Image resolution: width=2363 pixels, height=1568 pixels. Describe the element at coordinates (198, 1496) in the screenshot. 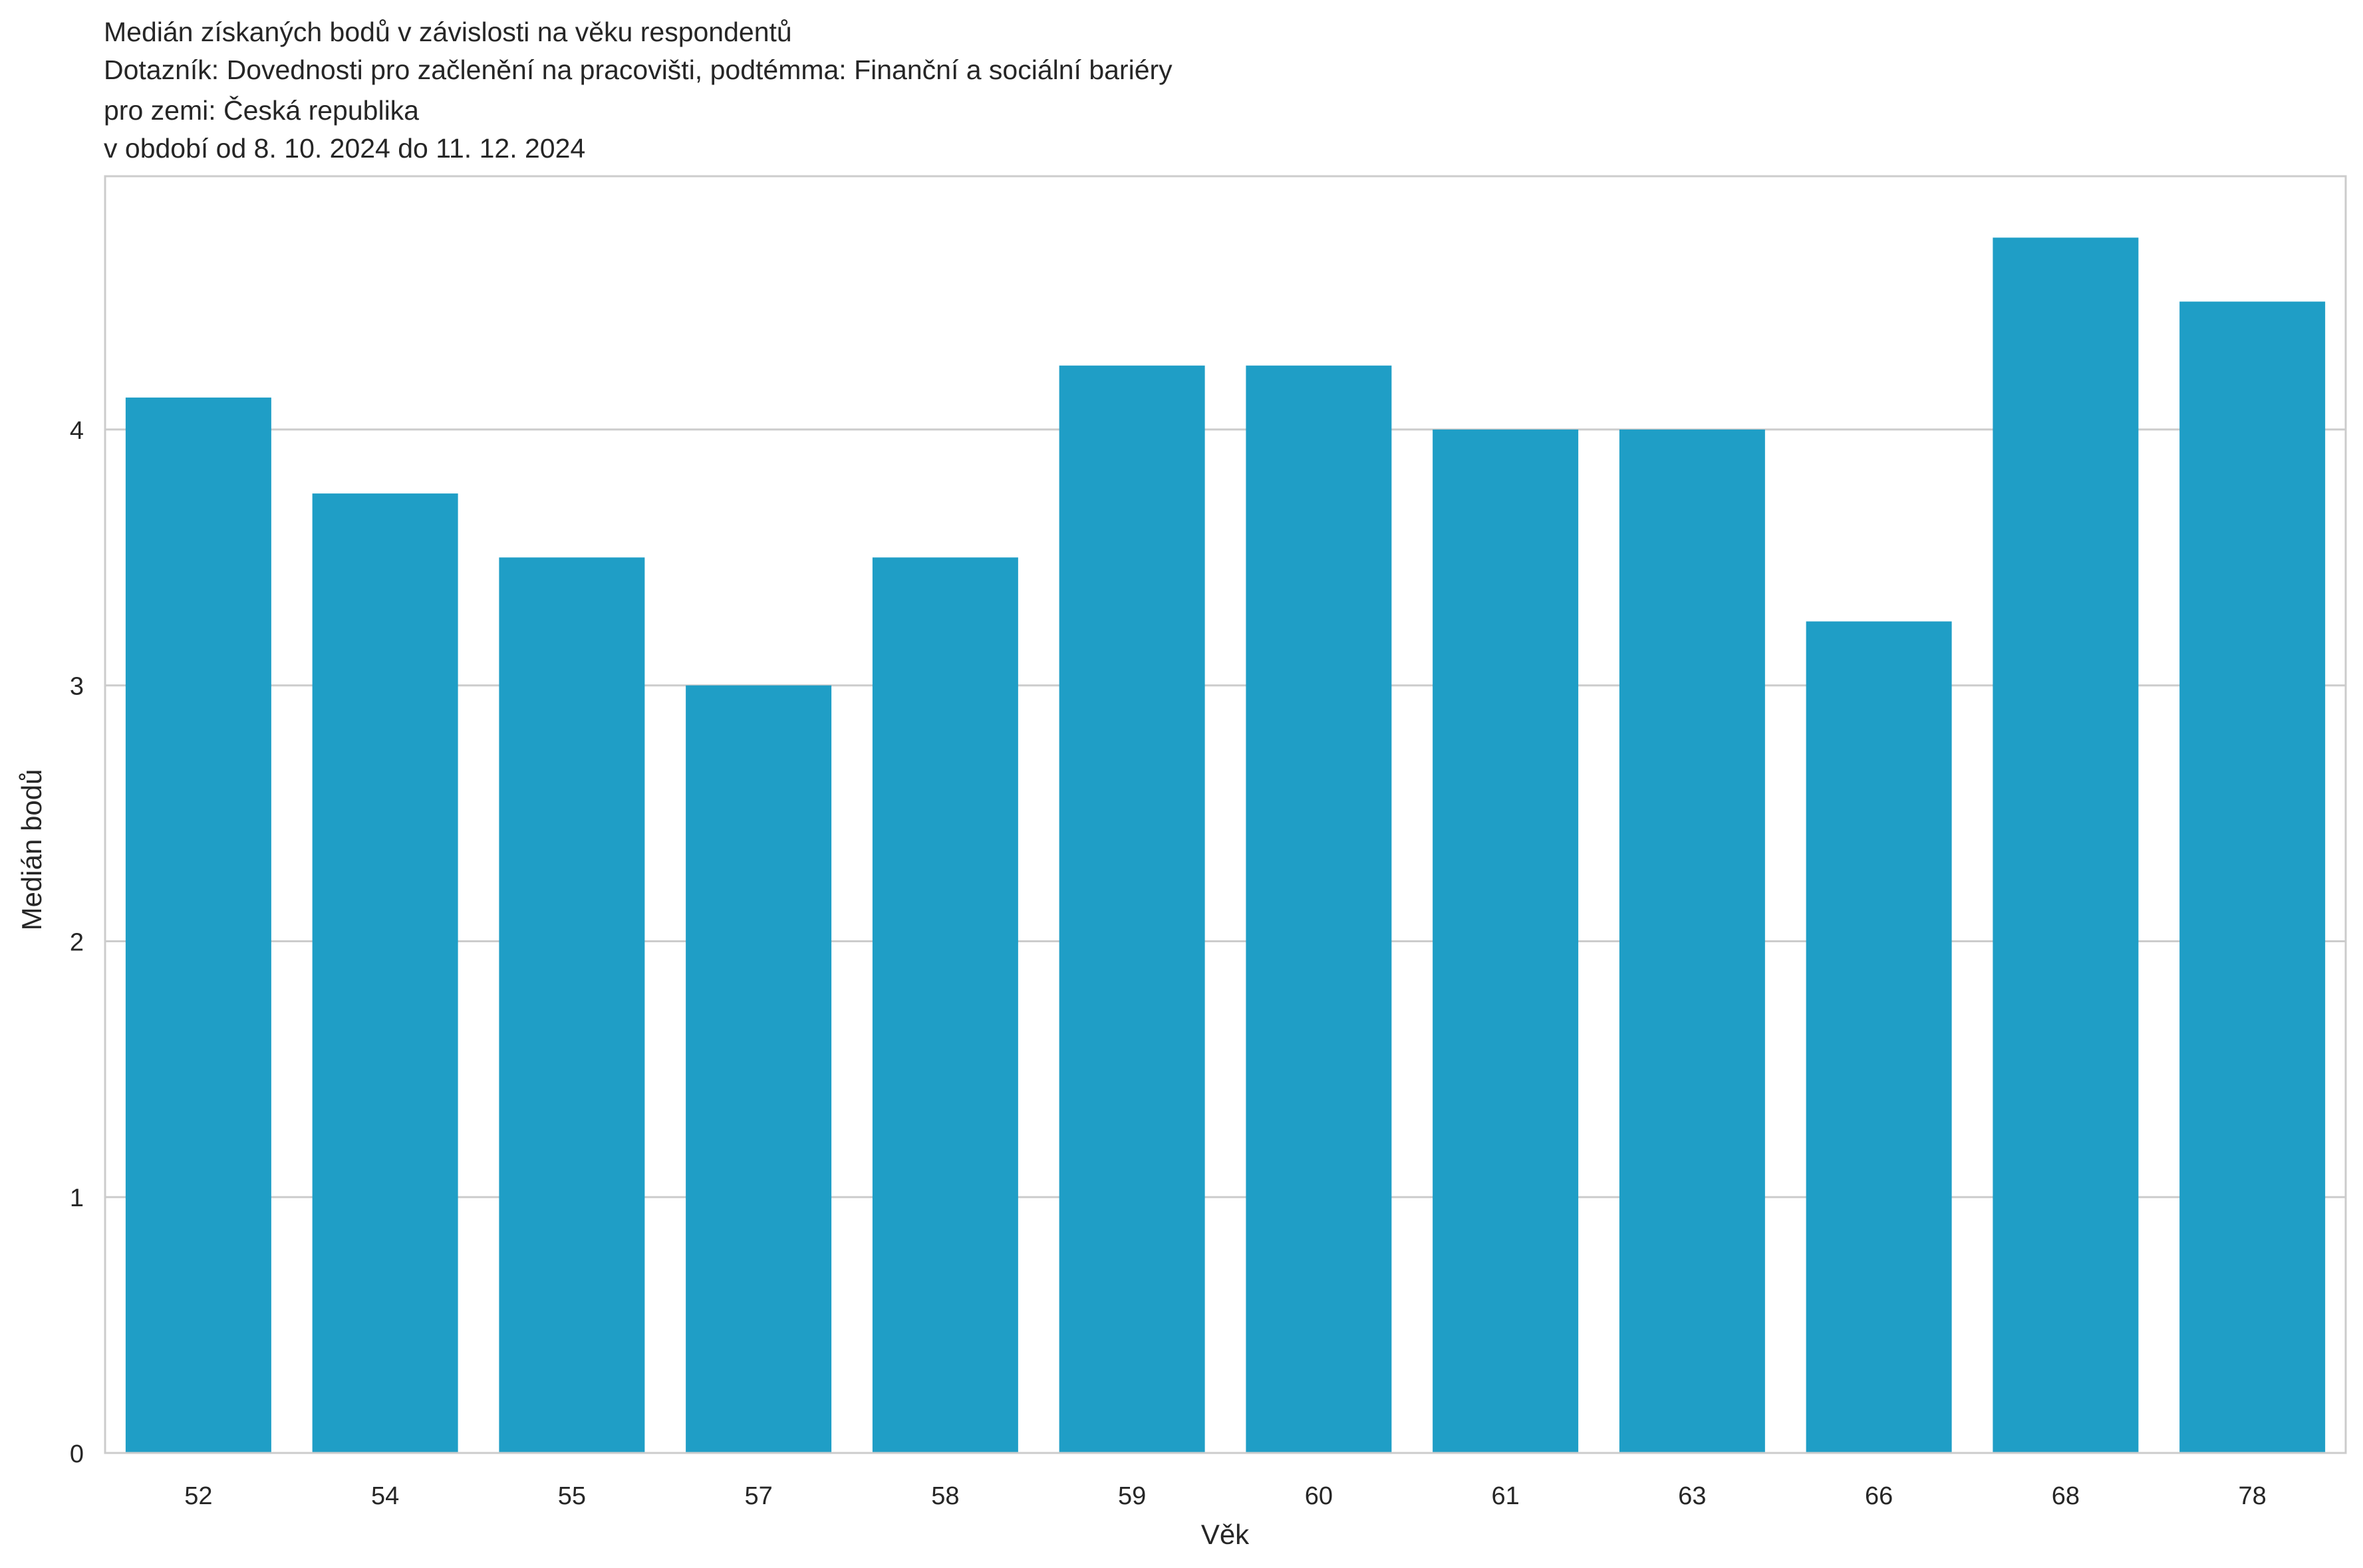

I see `x-tick-label-52: 52` at that location.